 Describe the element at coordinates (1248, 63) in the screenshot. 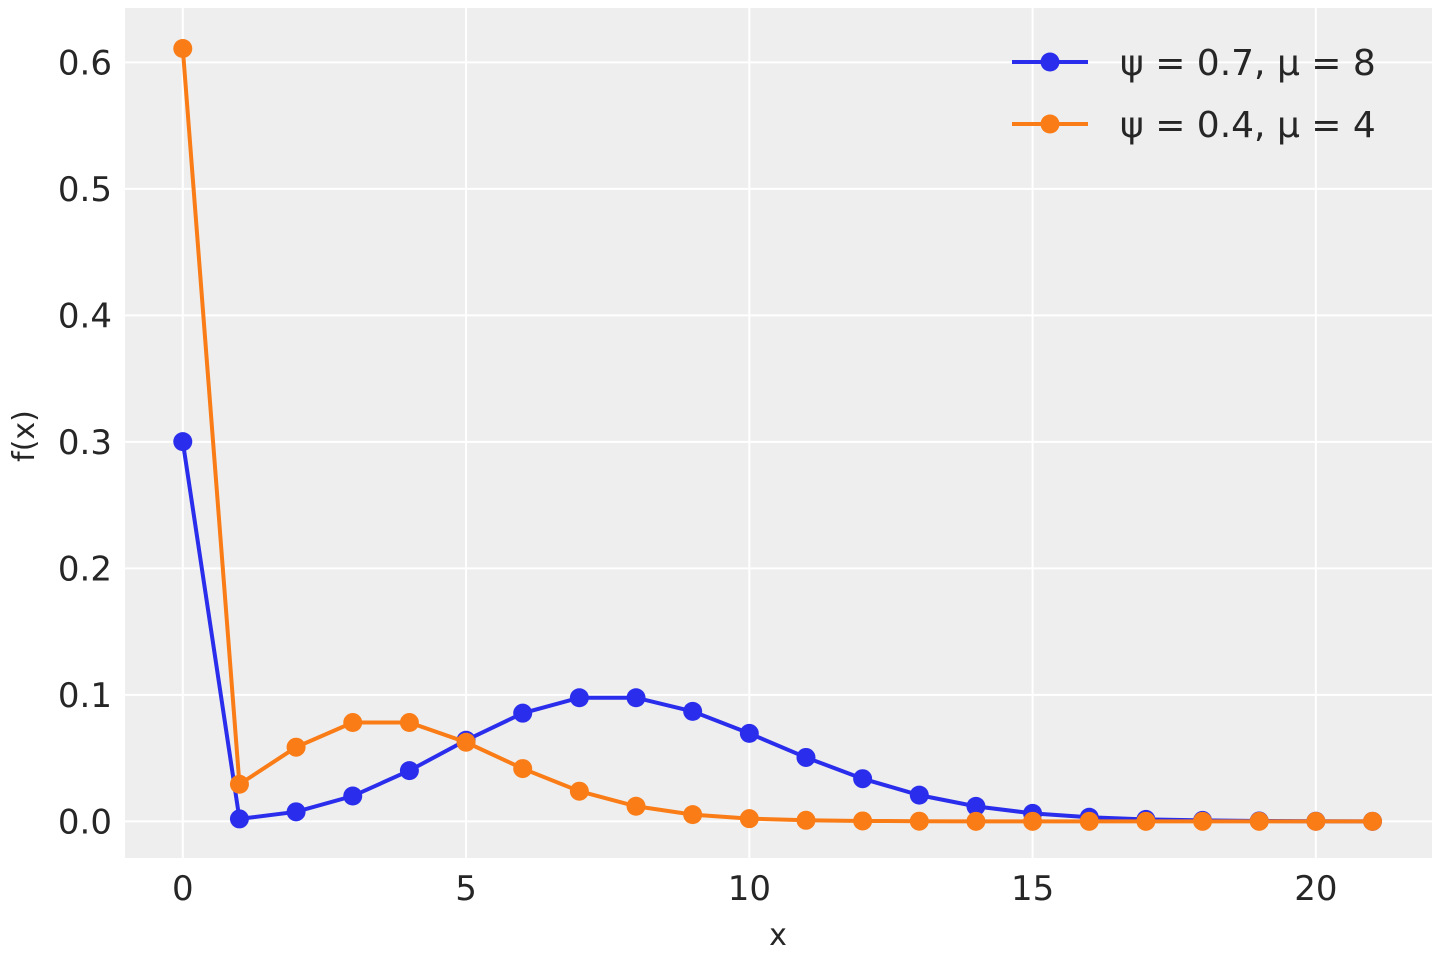

I see `legend-label: ψ = 0.7, μ = 8` at that location.